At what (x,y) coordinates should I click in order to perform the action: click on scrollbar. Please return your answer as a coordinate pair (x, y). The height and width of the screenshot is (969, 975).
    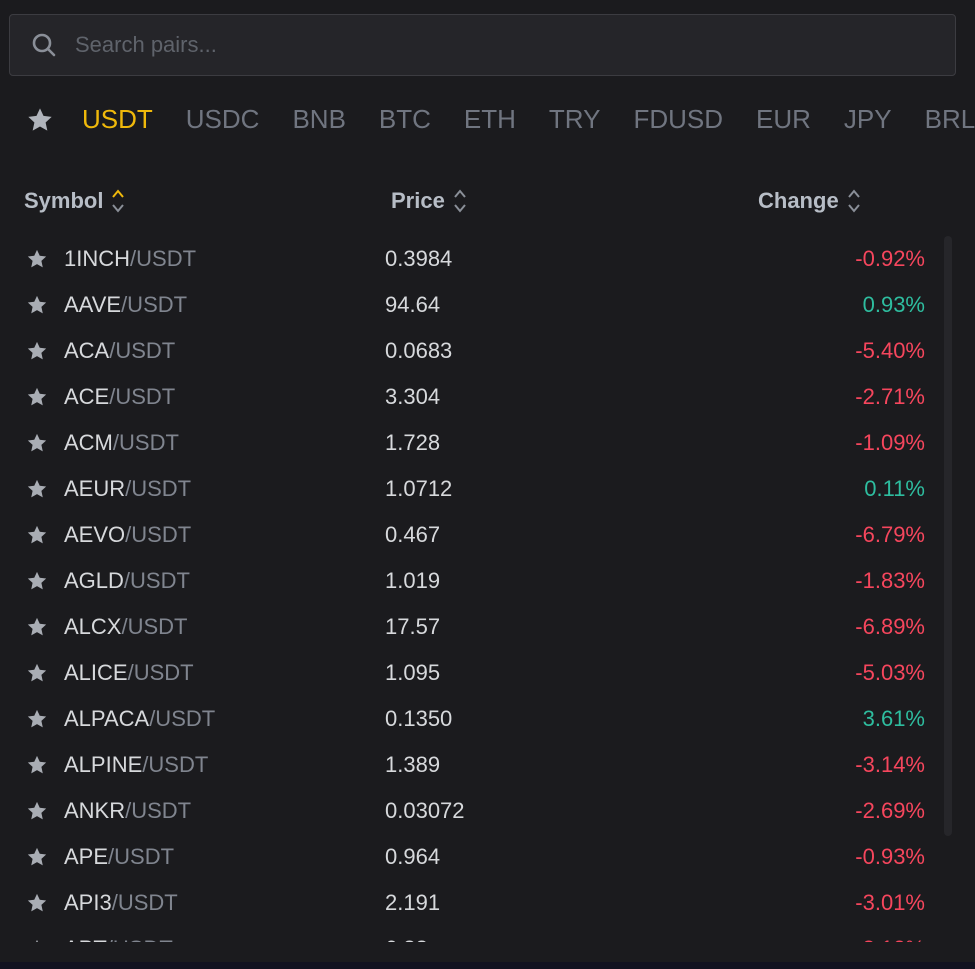
    Looking at the image, I should click on (948, 536).